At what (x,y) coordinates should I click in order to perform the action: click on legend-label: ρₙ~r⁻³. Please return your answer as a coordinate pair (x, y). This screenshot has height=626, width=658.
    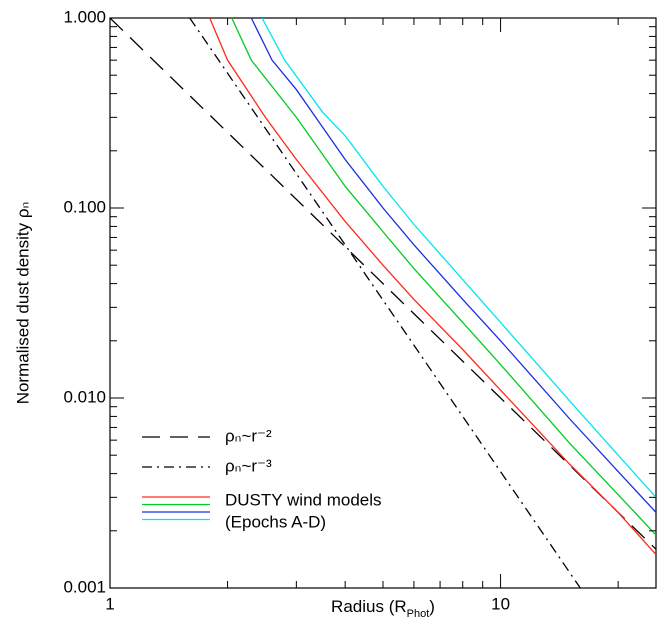
    Looking at the image, I should click on (248, 465).